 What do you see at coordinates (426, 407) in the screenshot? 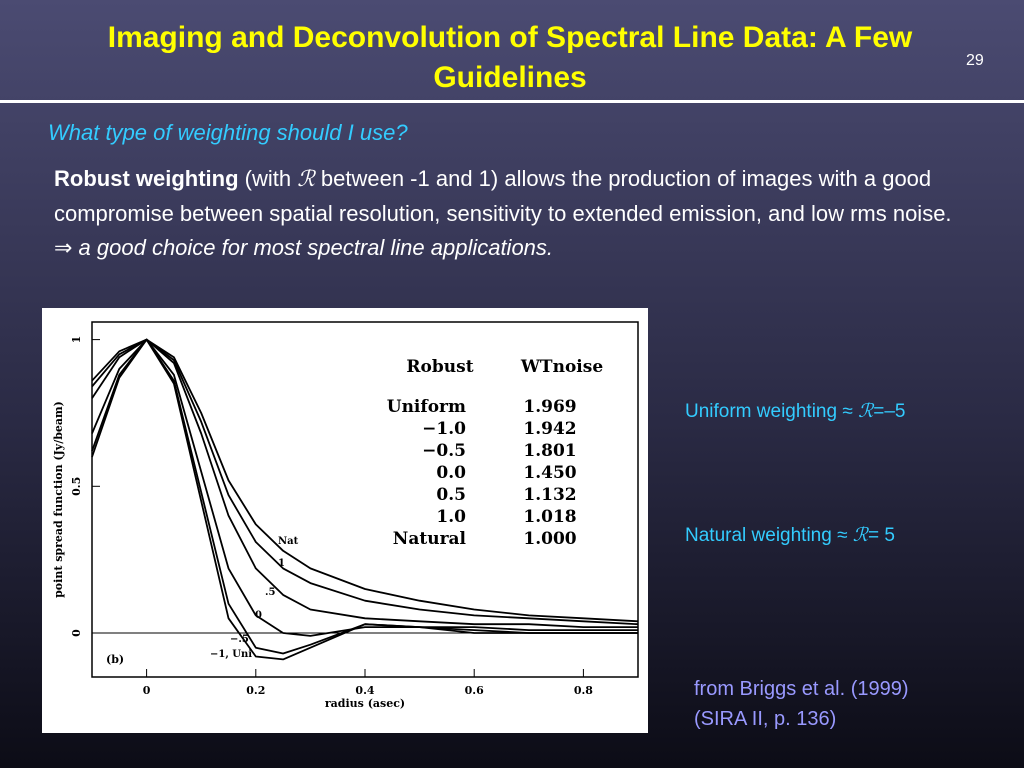
I see `table-cell: Uniform` at bounding box center [426, 407].